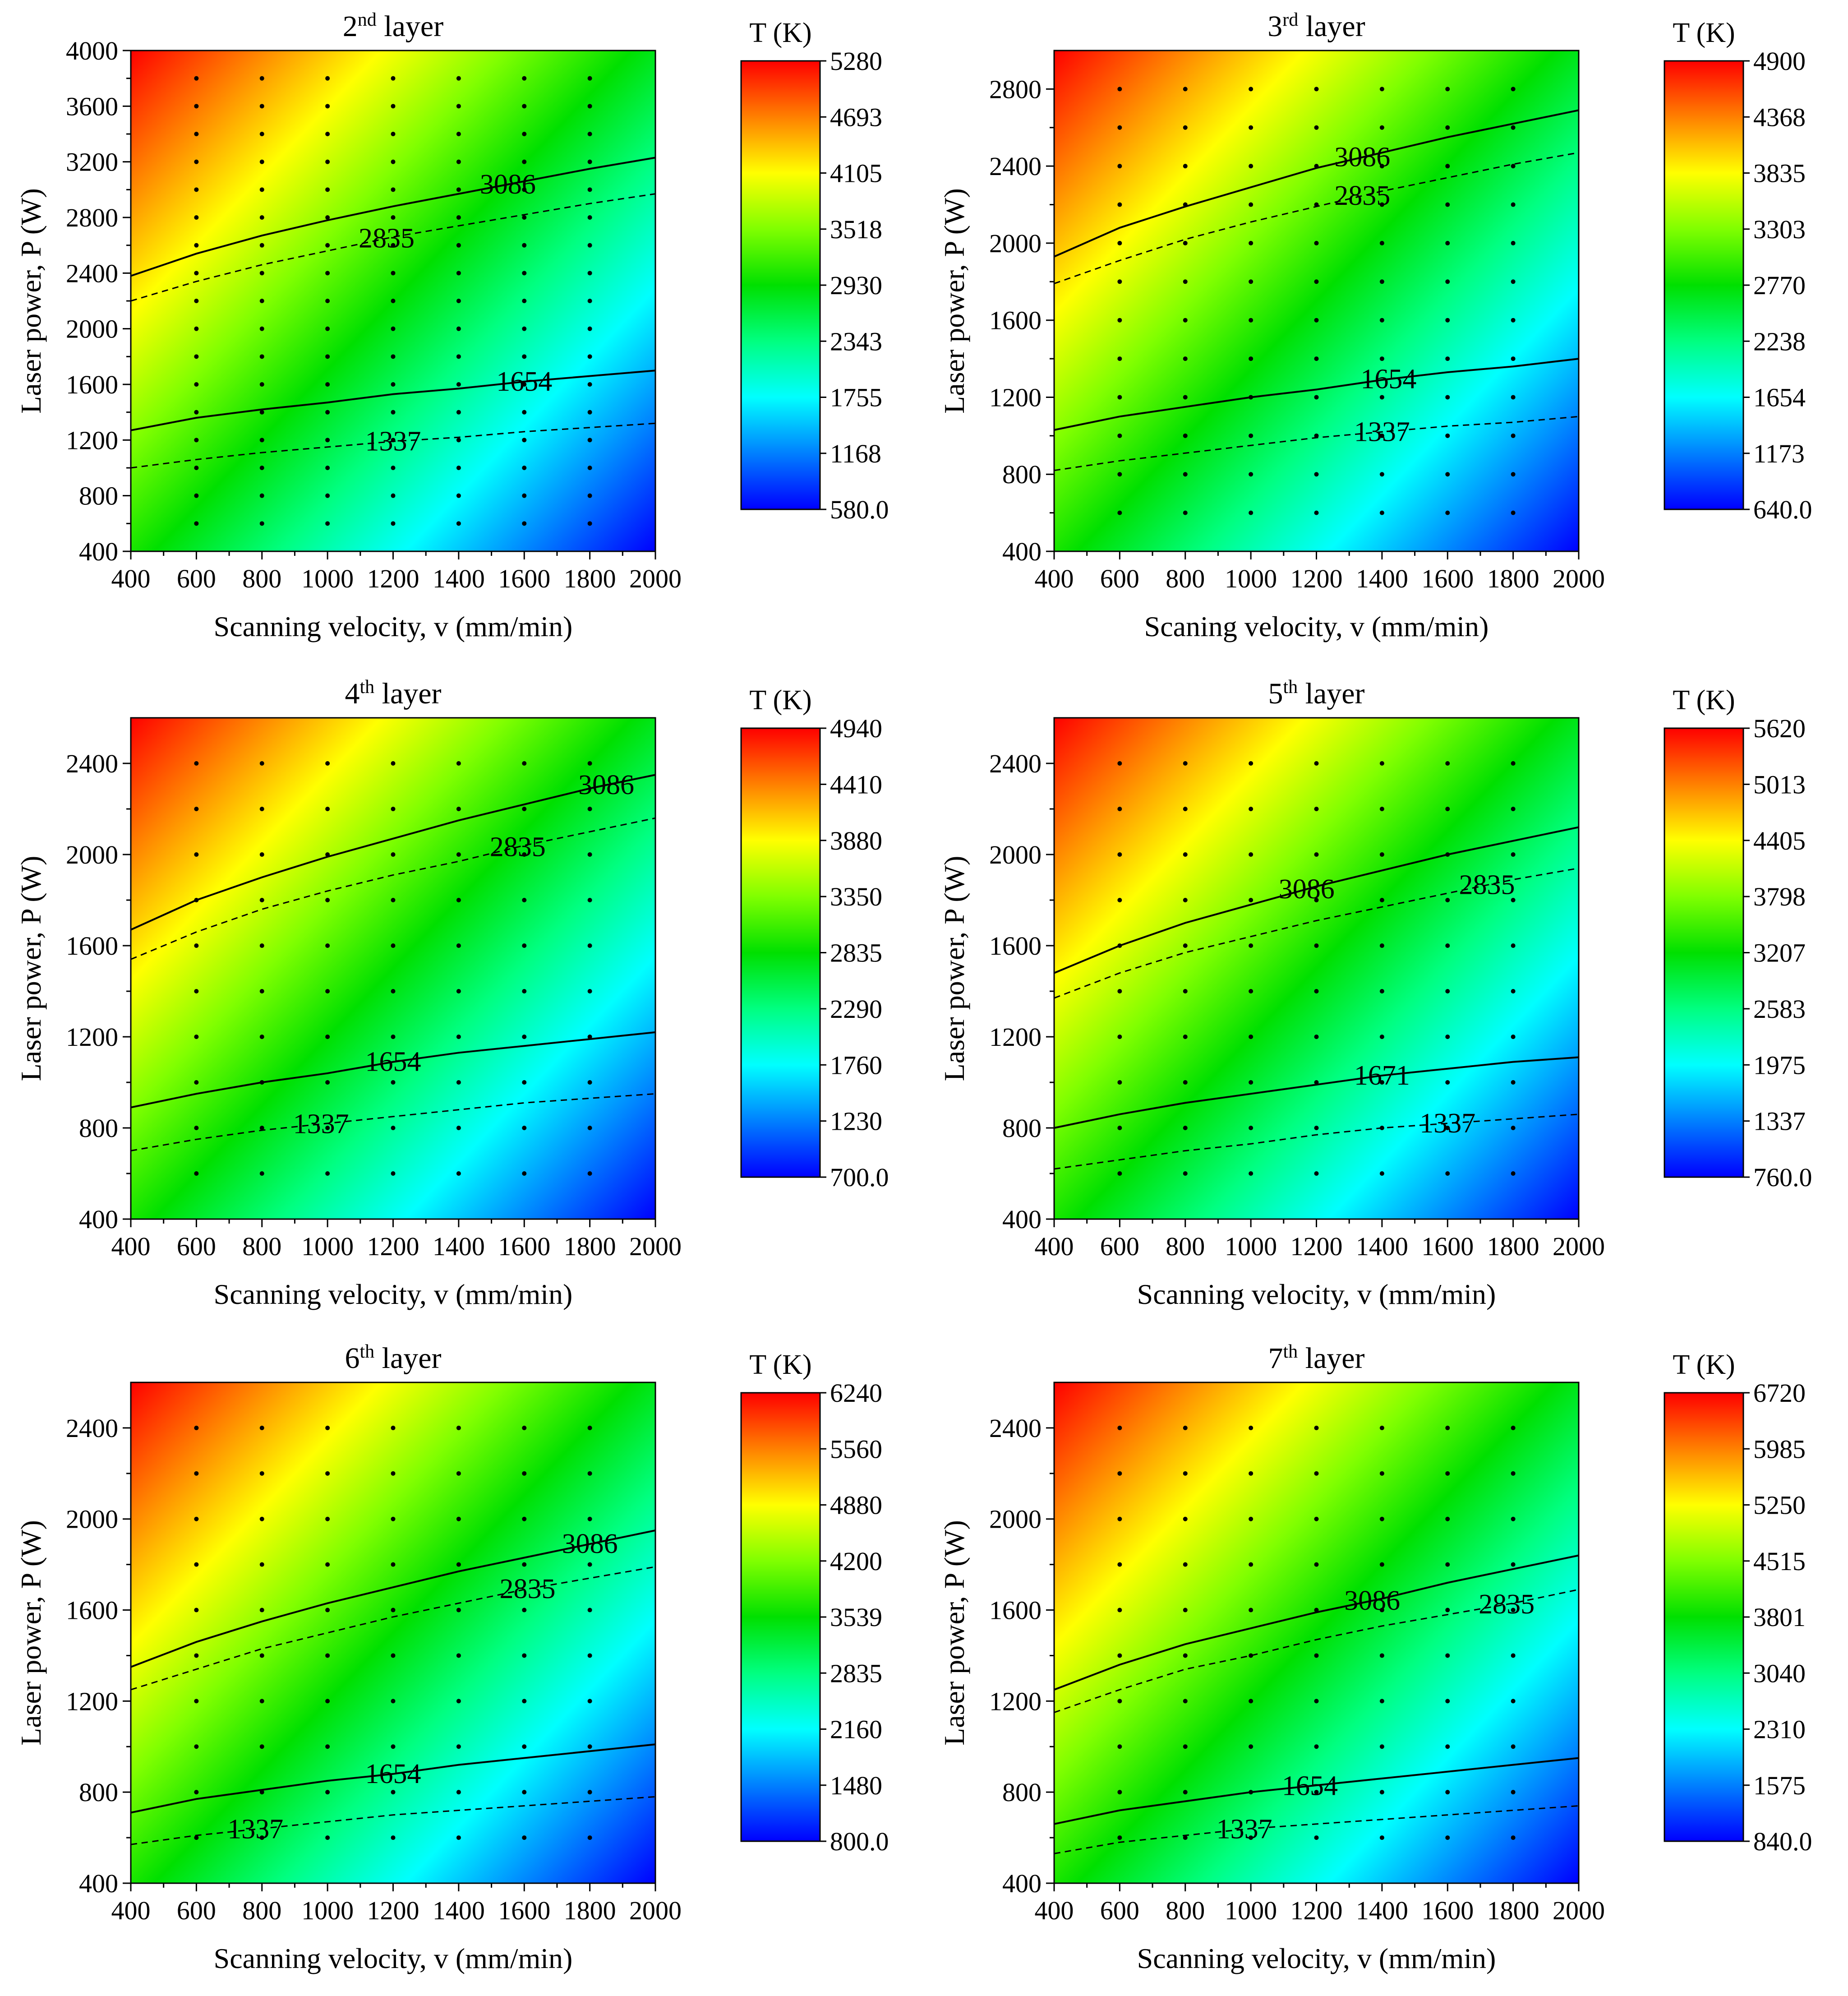 The width and height of the screenshot is (1848, 1996). I want to click on y-tick-label: 2000, so click(1016, 243).